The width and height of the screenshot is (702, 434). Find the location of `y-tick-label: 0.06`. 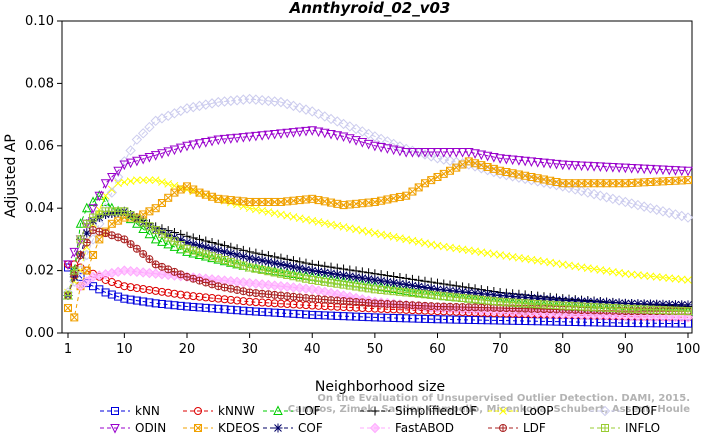

y-tick-label: 0.06 is located at coordinates (39, 146).